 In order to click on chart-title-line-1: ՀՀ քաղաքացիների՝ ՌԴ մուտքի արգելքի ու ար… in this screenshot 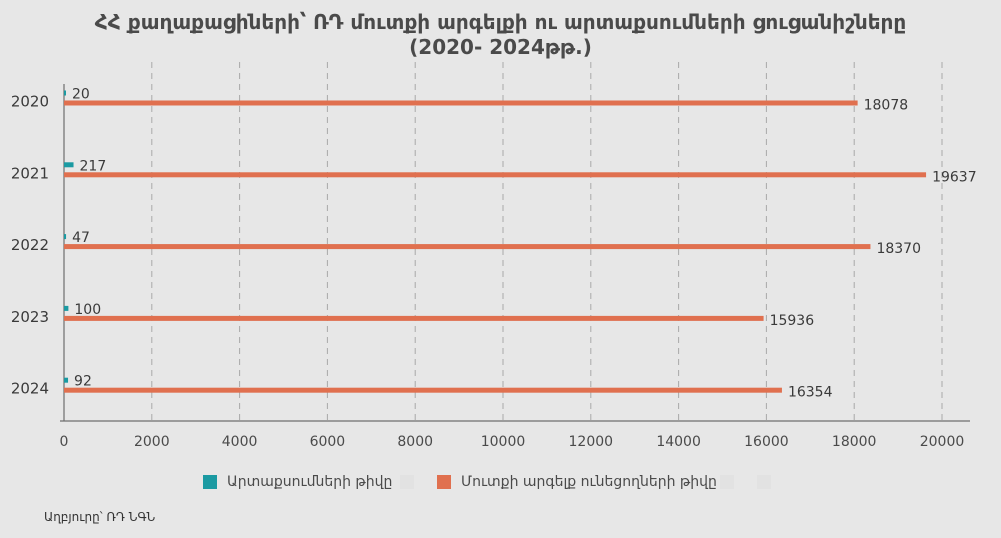, I will do `click(500, 22)`.